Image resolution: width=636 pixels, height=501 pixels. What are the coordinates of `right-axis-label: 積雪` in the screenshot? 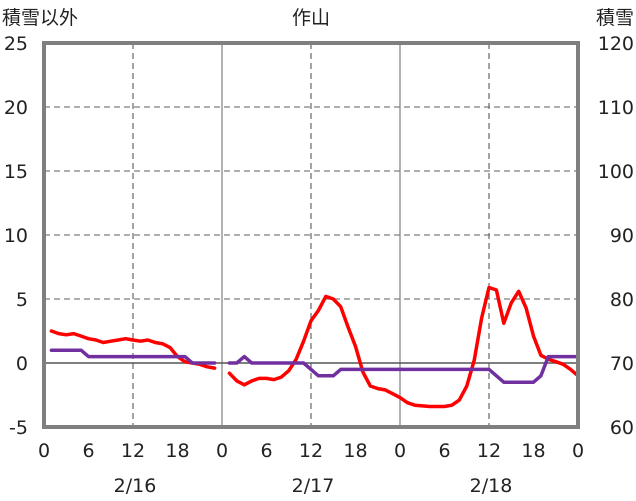 It's located at (615, 18).